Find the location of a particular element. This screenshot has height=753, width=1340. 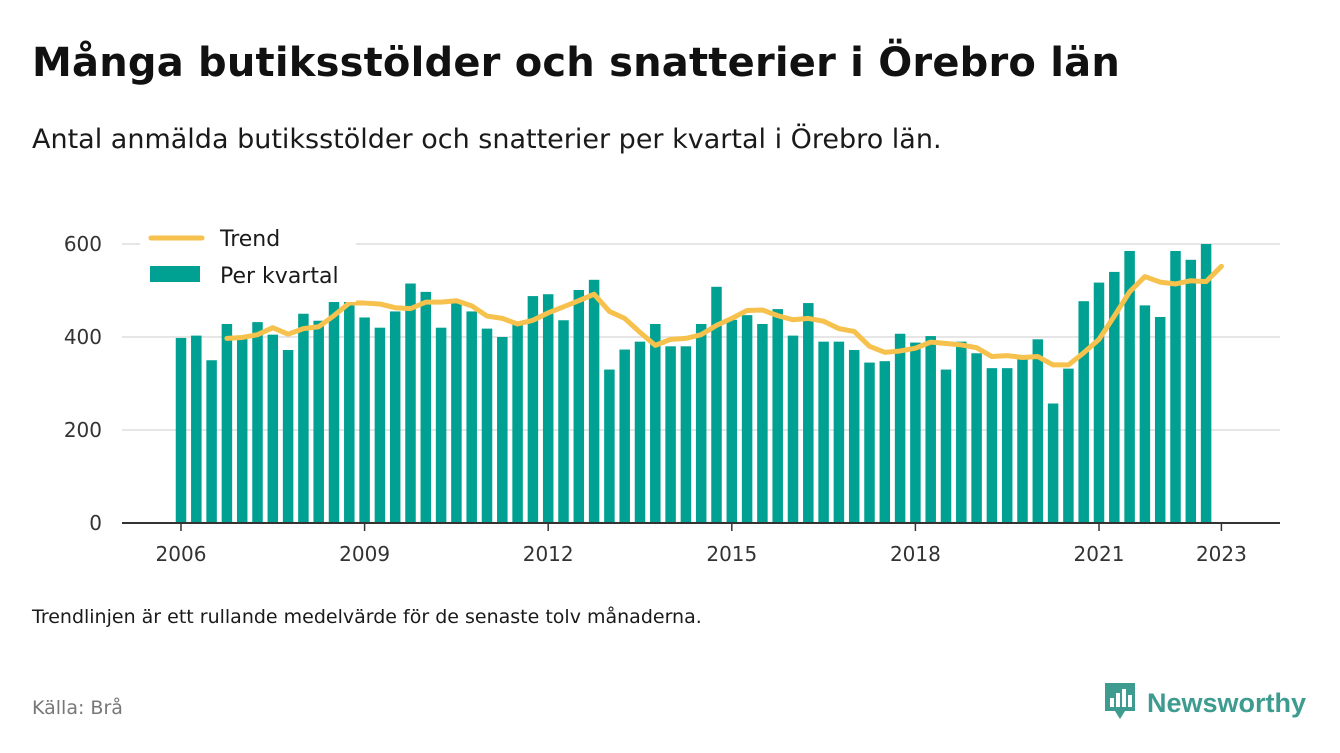

legend-background is located at coordinates (248, 262).